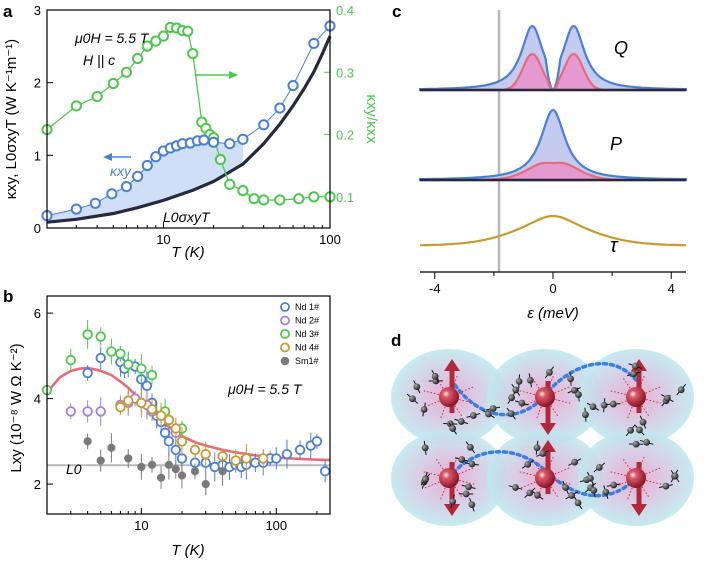  Describe the element at coordinates (345, 10) in the screenshot. I see `y2-tick-label: 0.4` at that location.